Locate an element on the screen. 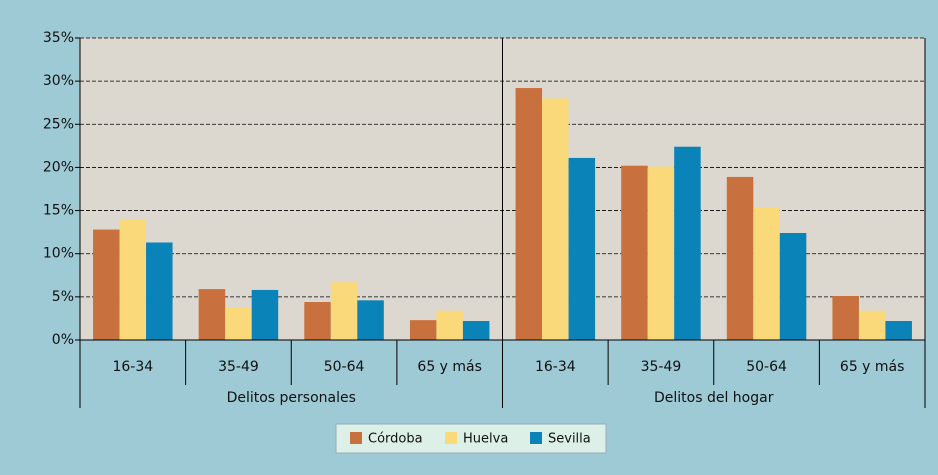  legend-label: Sevilla is located at coordinates (569, 439).